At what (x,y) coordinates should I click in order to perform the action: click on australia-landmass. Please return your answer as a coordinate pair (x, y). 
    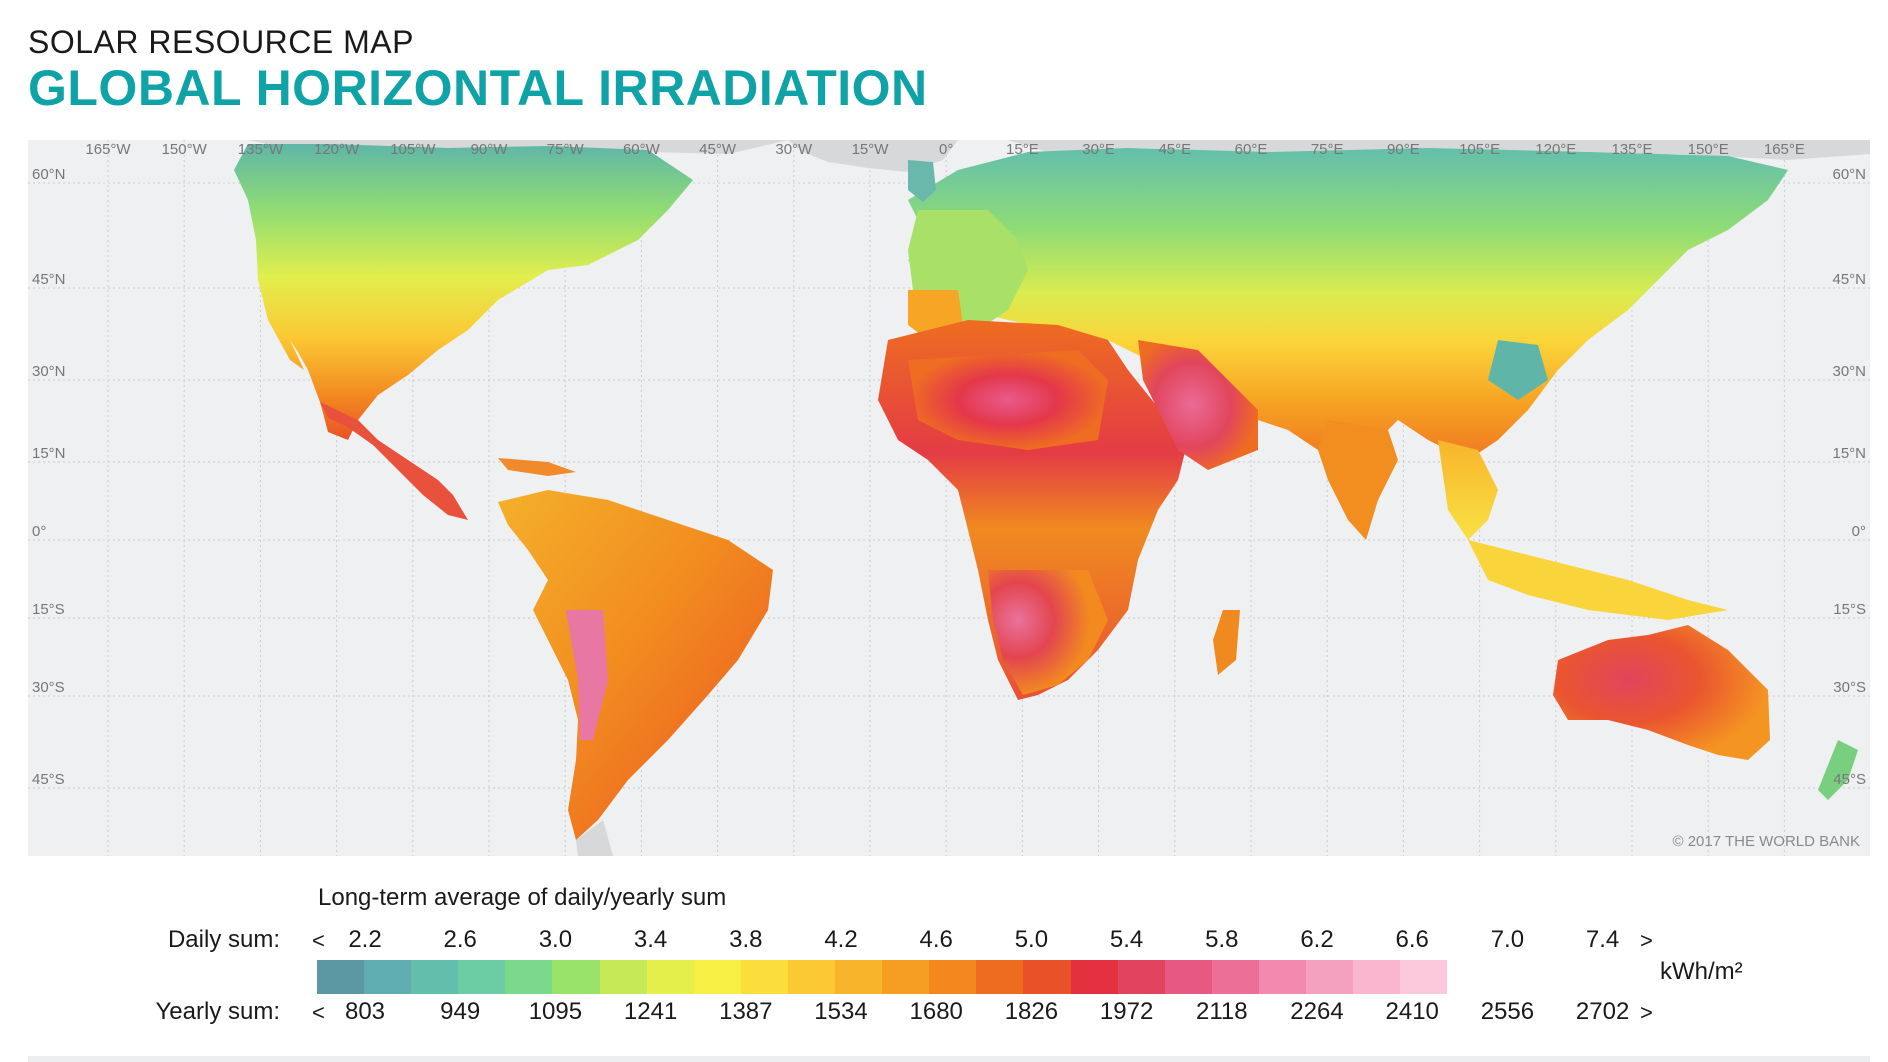
    Looking at the image, I should click on (1661, 692).